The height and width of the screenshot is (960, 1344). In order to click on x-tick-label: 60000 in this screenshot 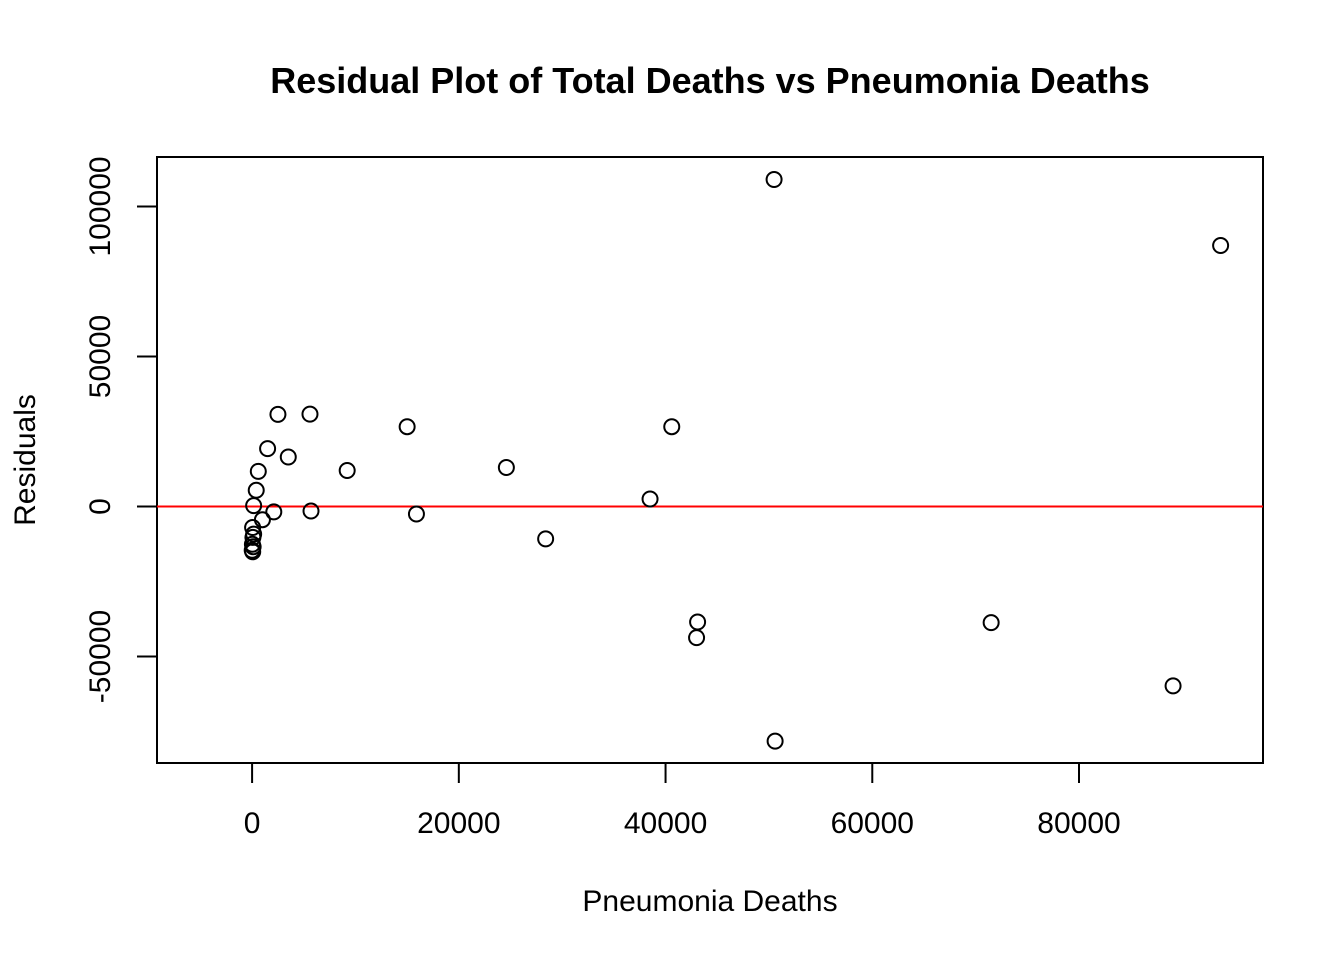, I will do `click(872, 823)`.